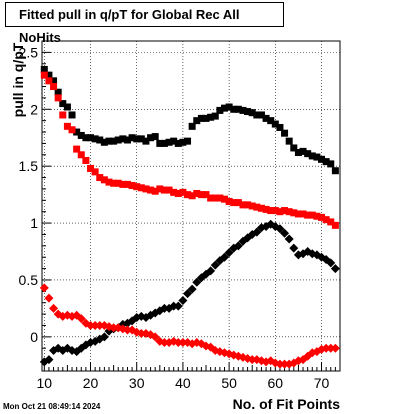 The image size is (400, 414). Describe the element at coordinates (183, 383) in the screenshot. I see `x-tick-label: 40` at that location.